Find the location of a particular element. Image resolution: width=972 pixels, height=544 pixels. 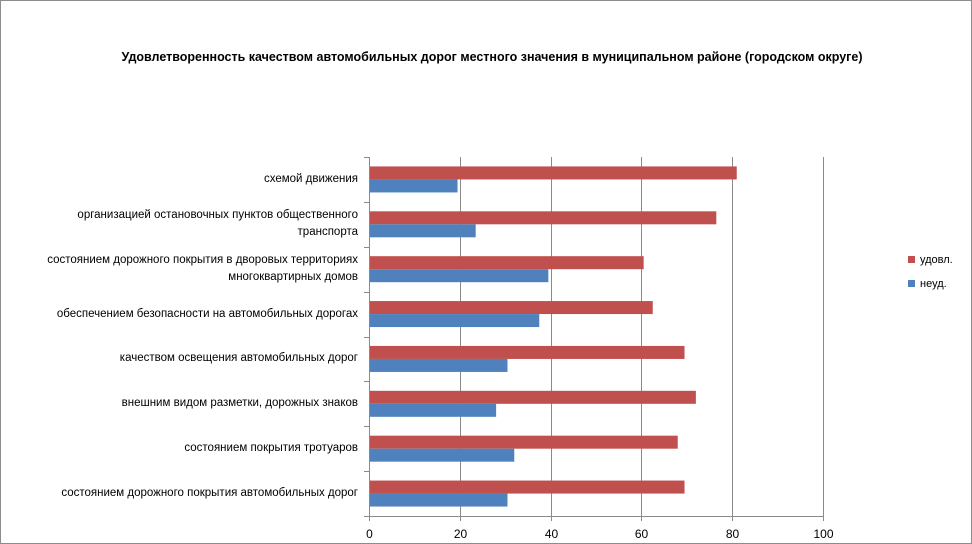

category-label-line: транспорта is located at coordinates (327, 232).